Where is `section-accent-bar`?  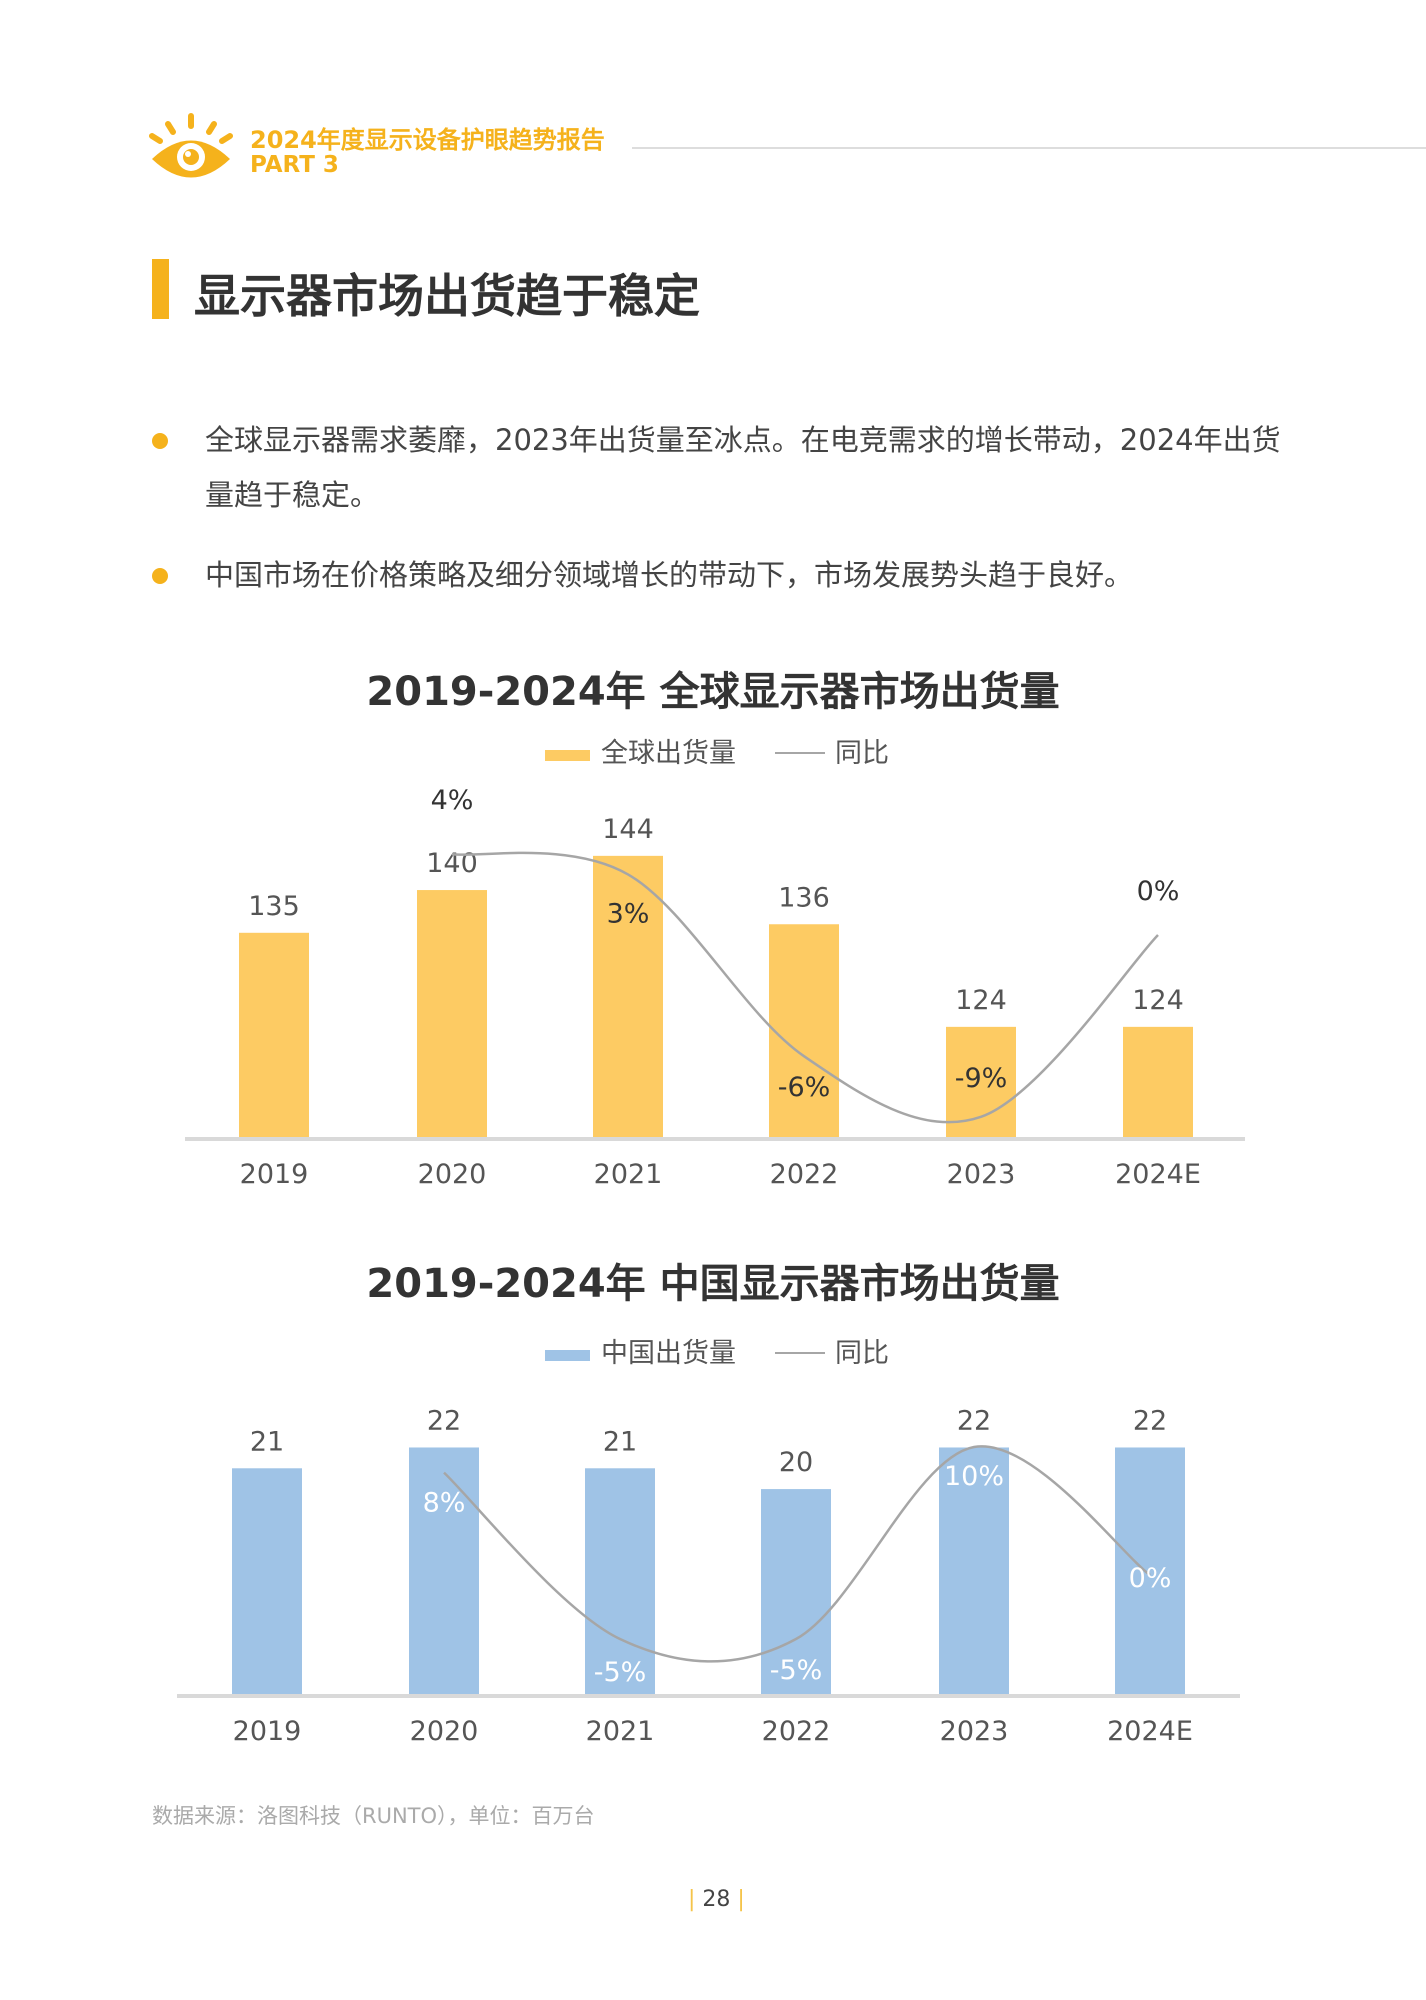 section-accent-bar is located at coordinates (160, 289).